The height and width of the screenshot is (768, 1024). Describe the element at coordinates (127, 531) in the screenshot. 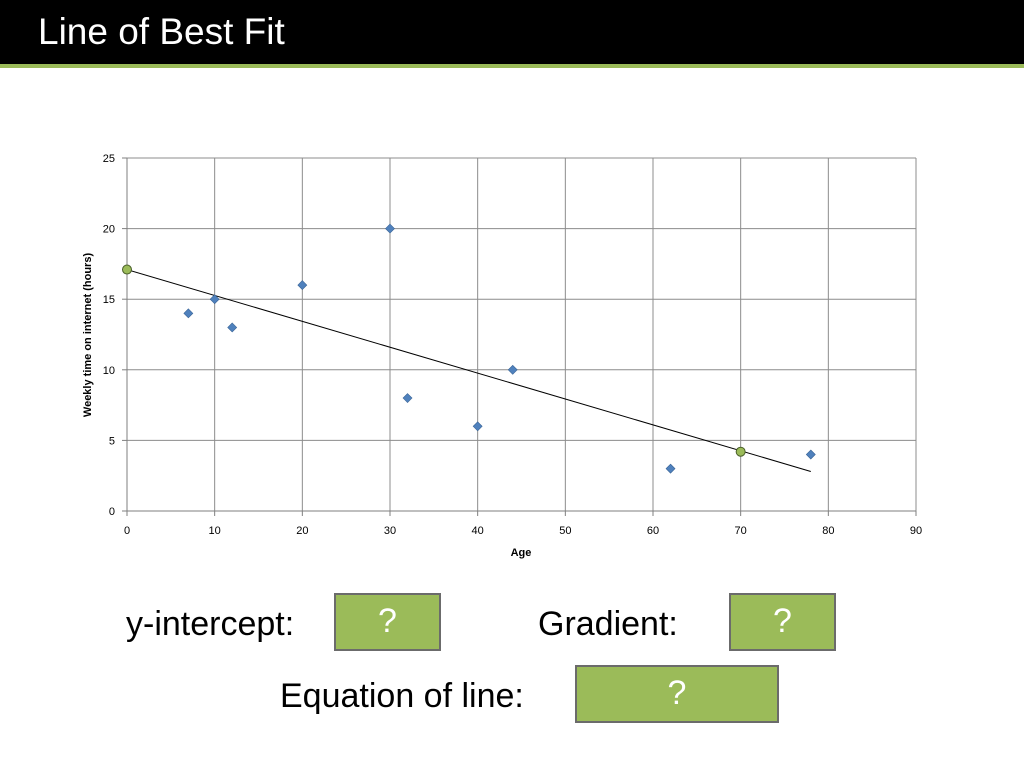

I see `x-tick-label: 0` at that location.